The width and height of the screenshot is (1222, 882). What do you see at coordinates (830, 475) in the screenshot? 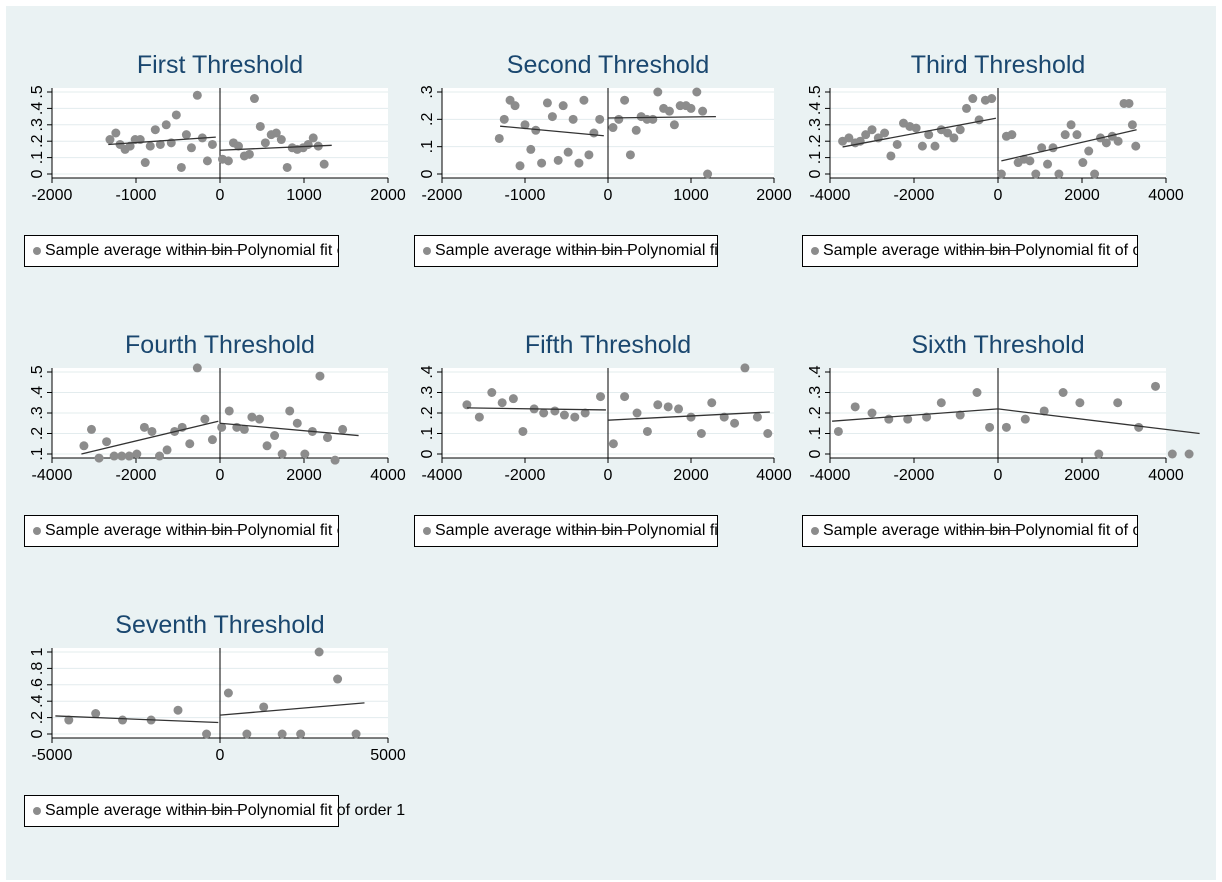
I see `x-tick-label: -4000` at bounding box center [830, 475].